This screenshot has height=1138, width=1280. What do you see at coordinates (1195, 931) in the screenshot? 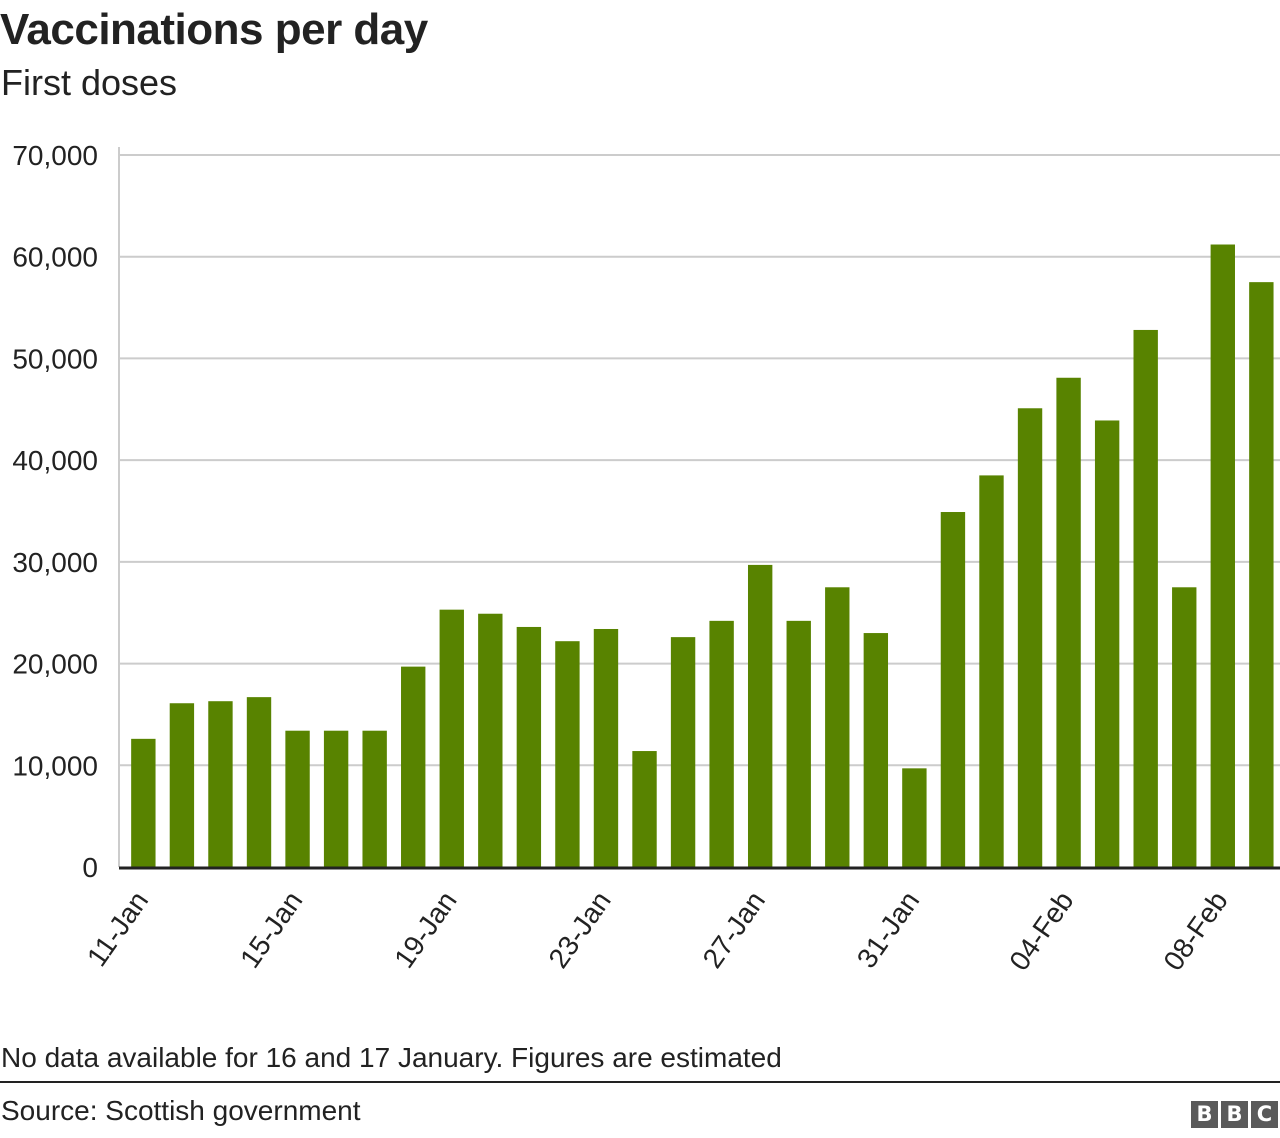
I see `x-tick-label: 08-Feb` at bounding box center [1195, 931].